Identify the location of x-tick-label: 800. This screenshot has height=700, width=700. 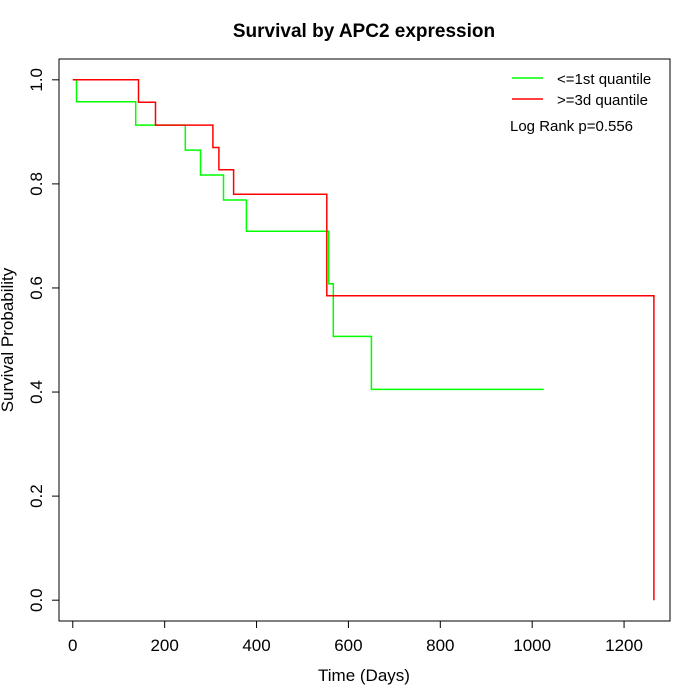
(440, 645).